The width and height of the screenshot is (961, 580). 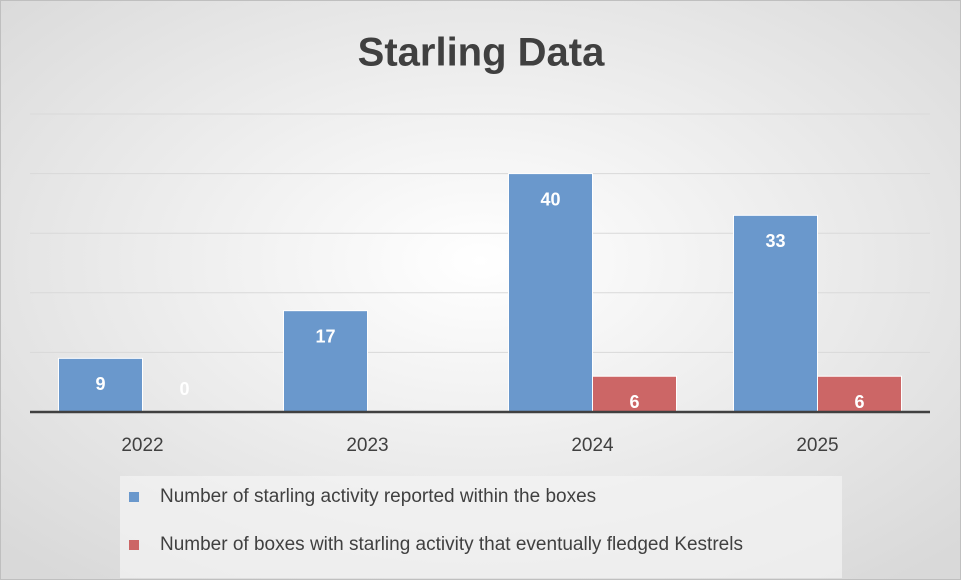 I want to click on data-label: 33, so click(x=775, y=241).